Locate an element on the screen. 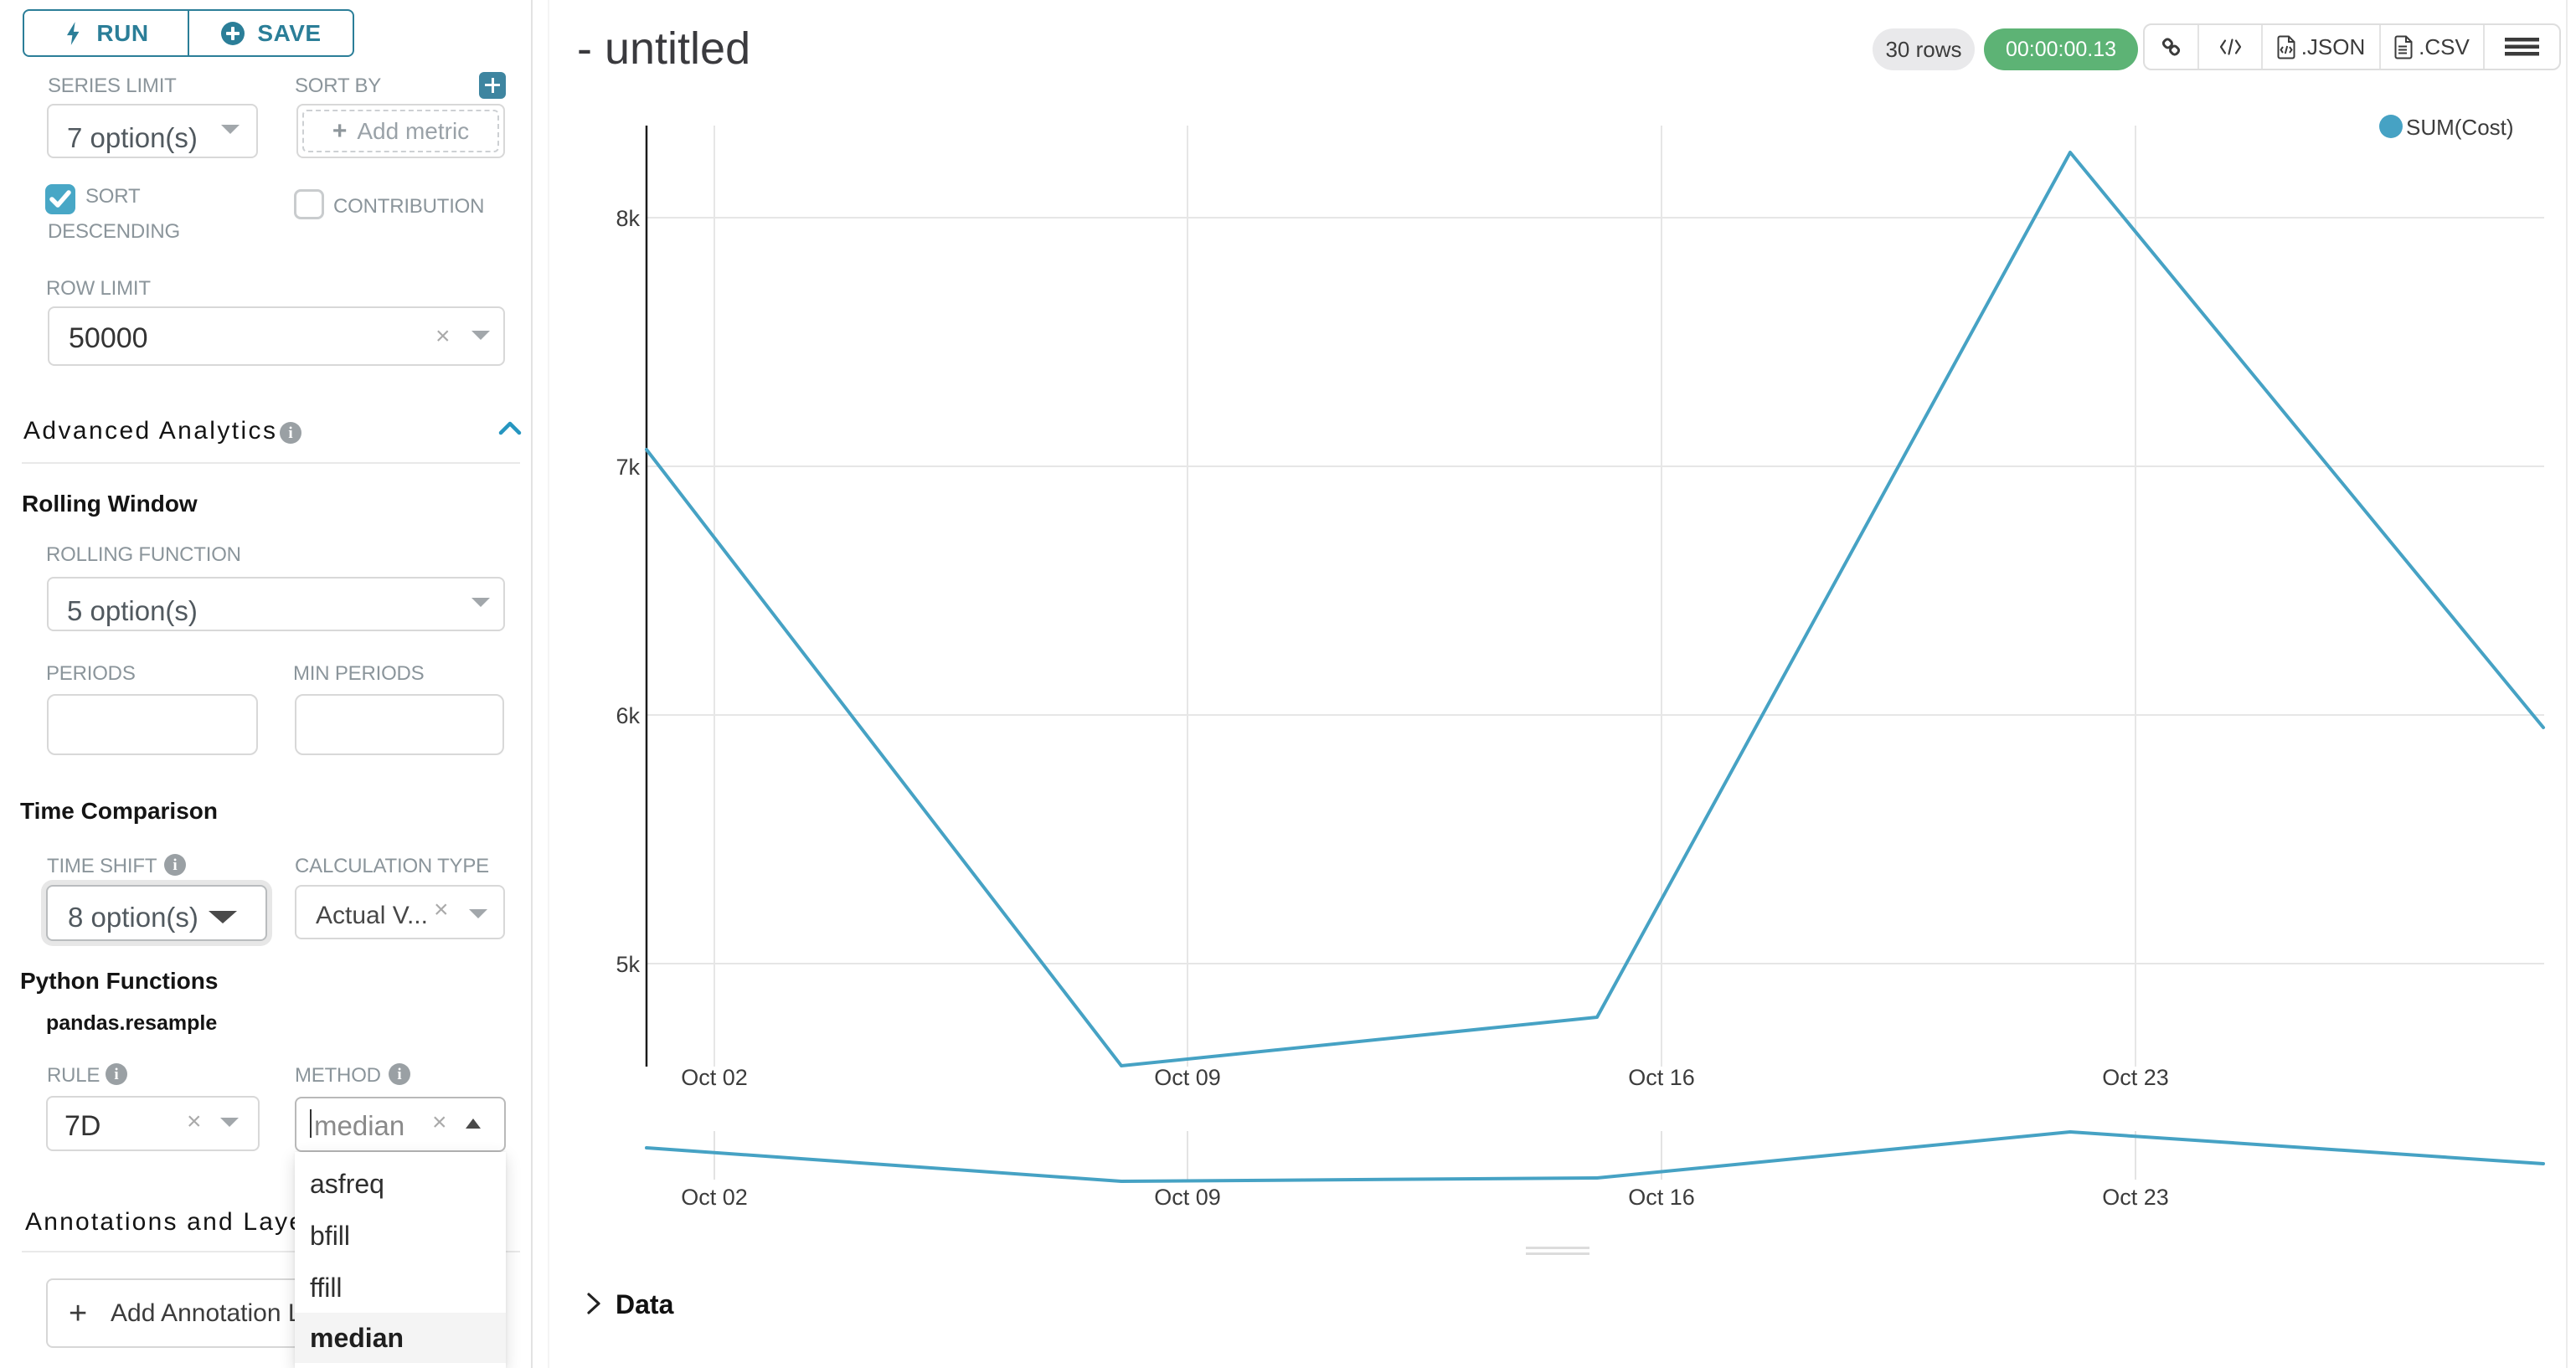  svg-text: SUM(Cost) is located at coordinates (2460, 127).